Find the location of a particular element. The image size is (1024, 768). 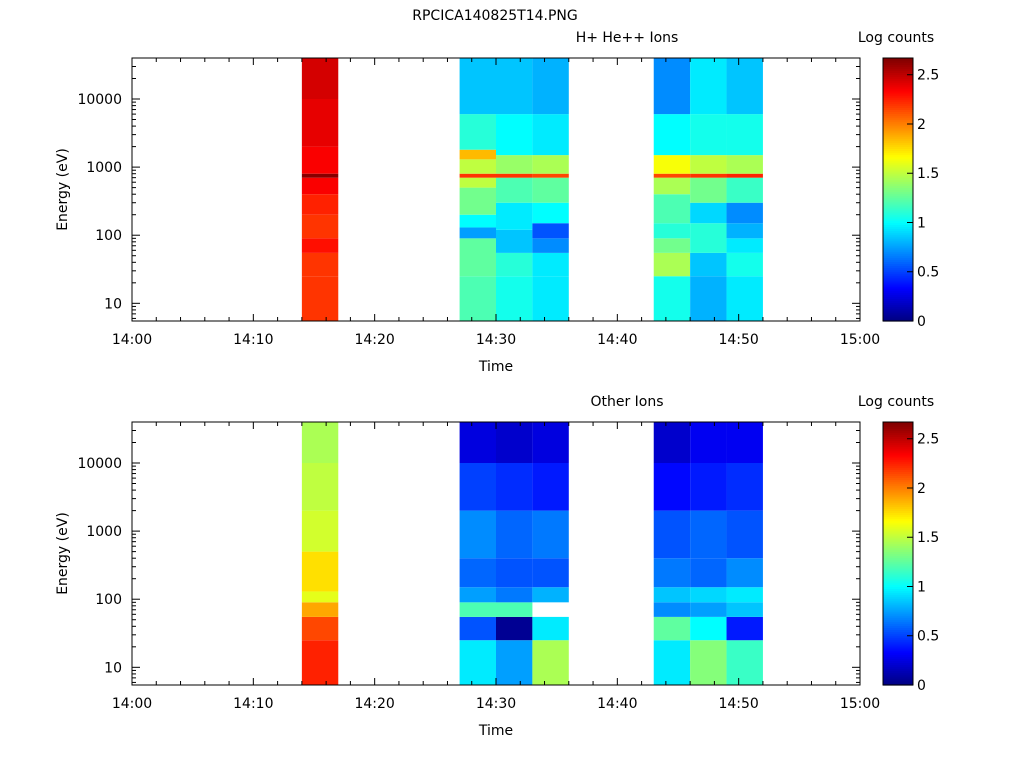

y-axis-label: Energy (eV) is located at coordinates (63, 553).